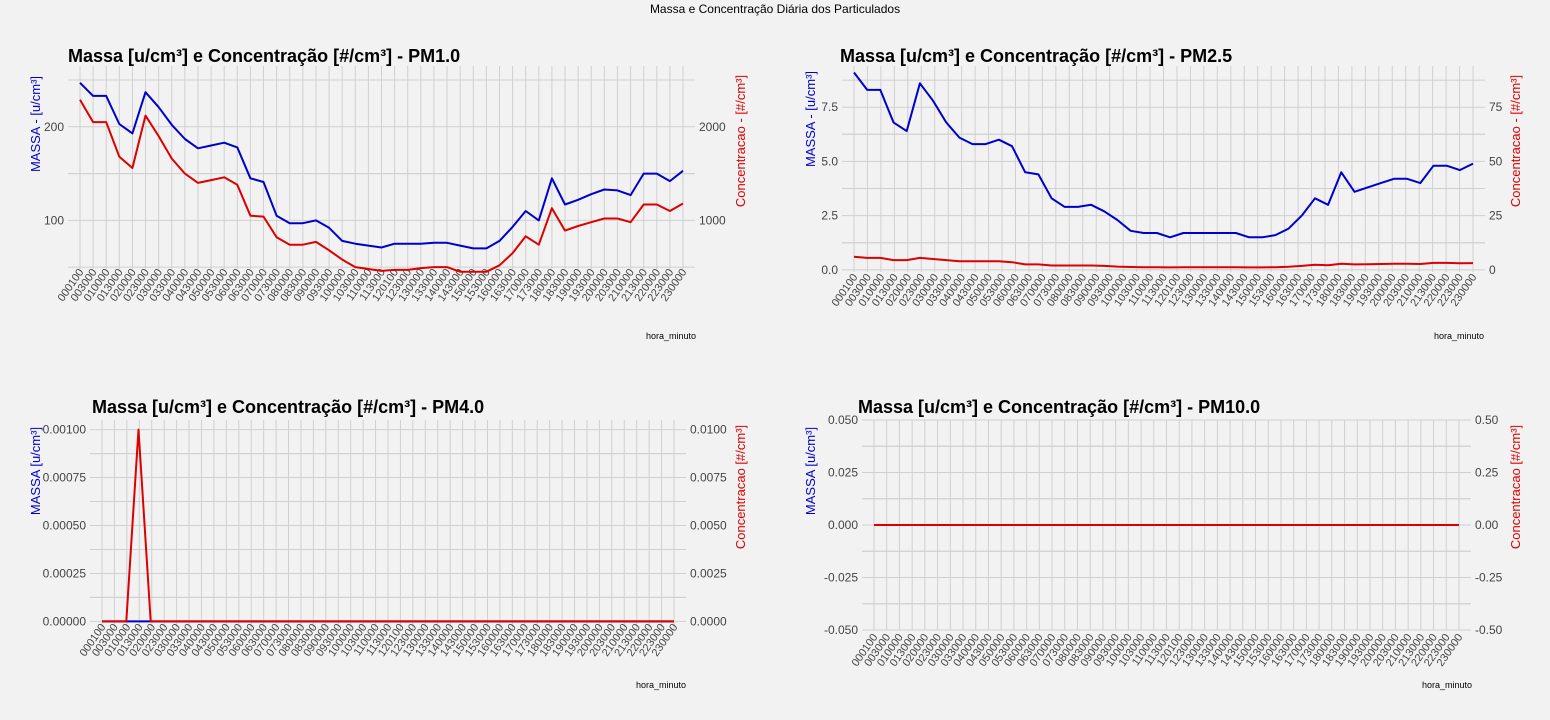 The width and height of the screenshot is (1550, 720). I want to click on y-left-tick-label: 0.050, so click(843, 420).